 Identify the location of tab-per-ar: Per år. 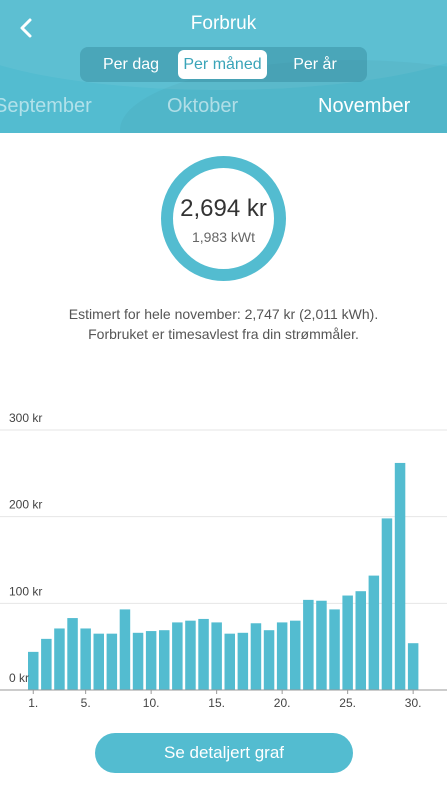
(315, 64).